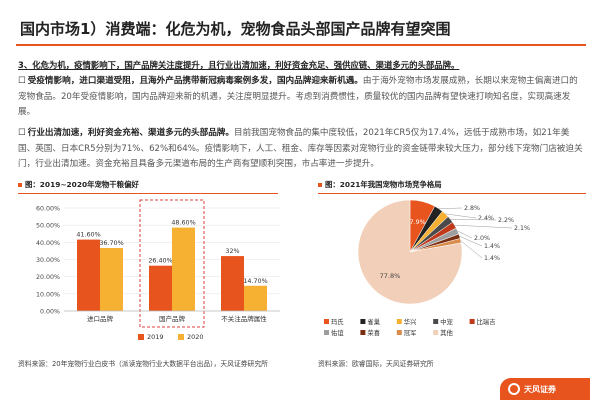  I want to click on logo-icon, so click(514, 389).